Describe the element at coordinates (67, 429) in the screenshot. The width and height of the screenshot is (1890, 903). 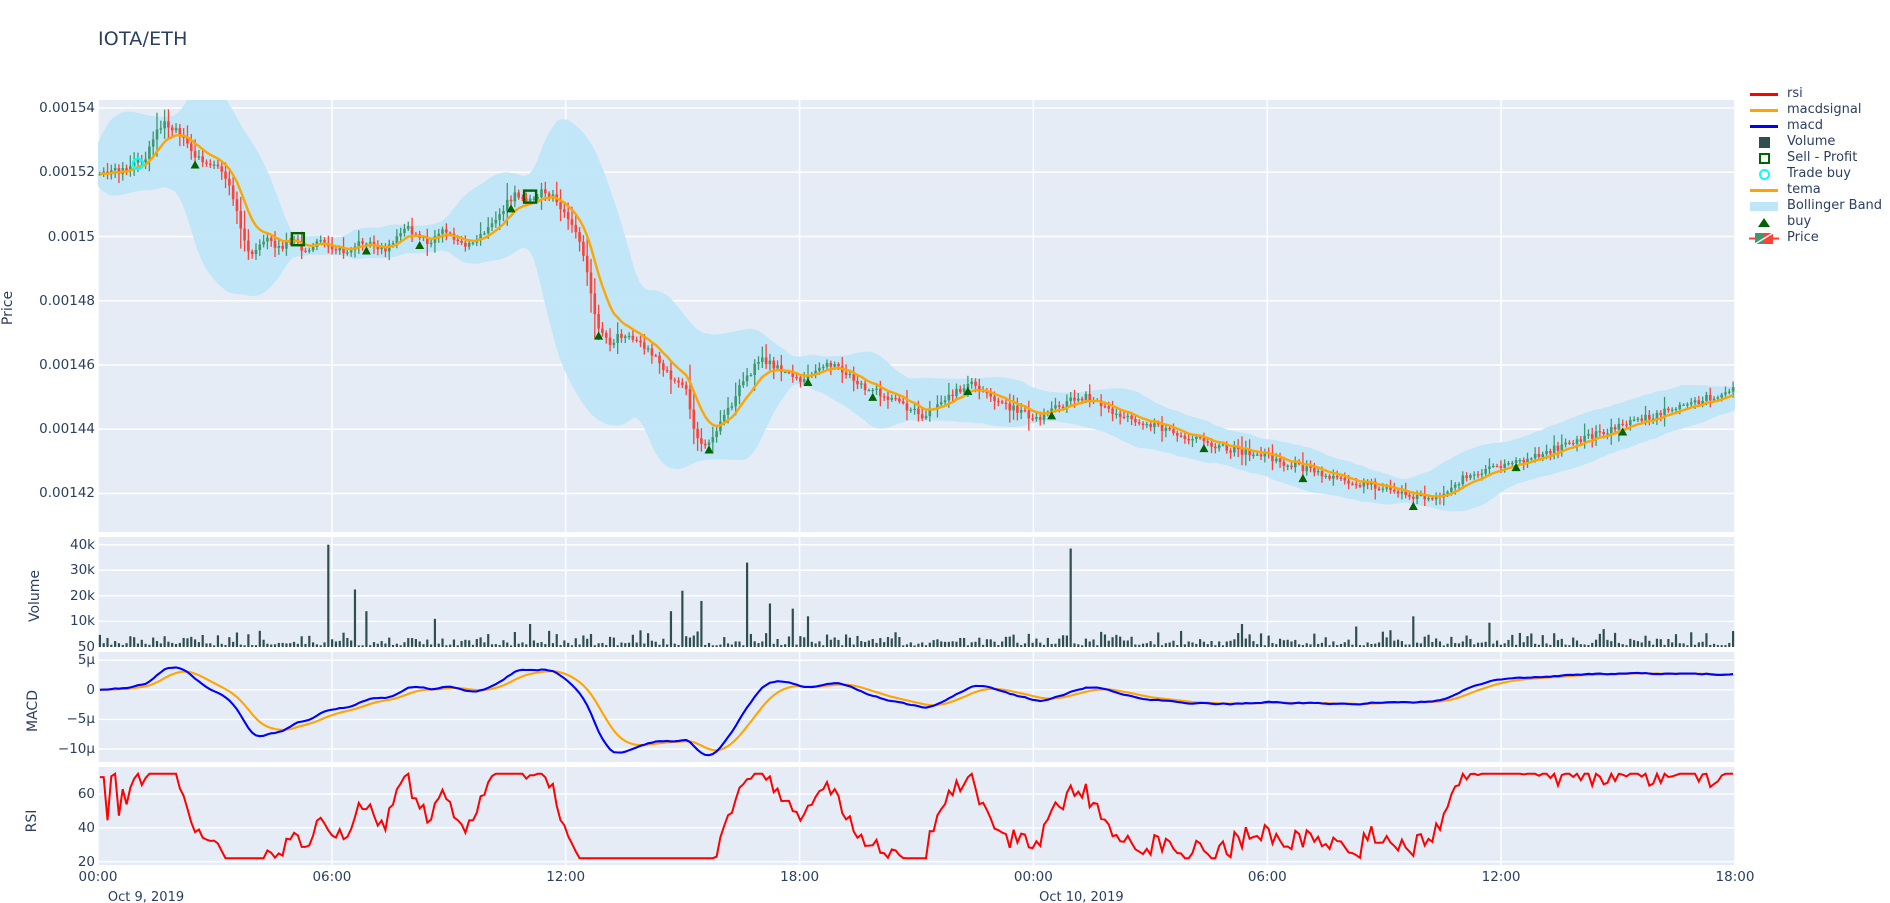
I see `price-tick-label: 0.00144` at that location.